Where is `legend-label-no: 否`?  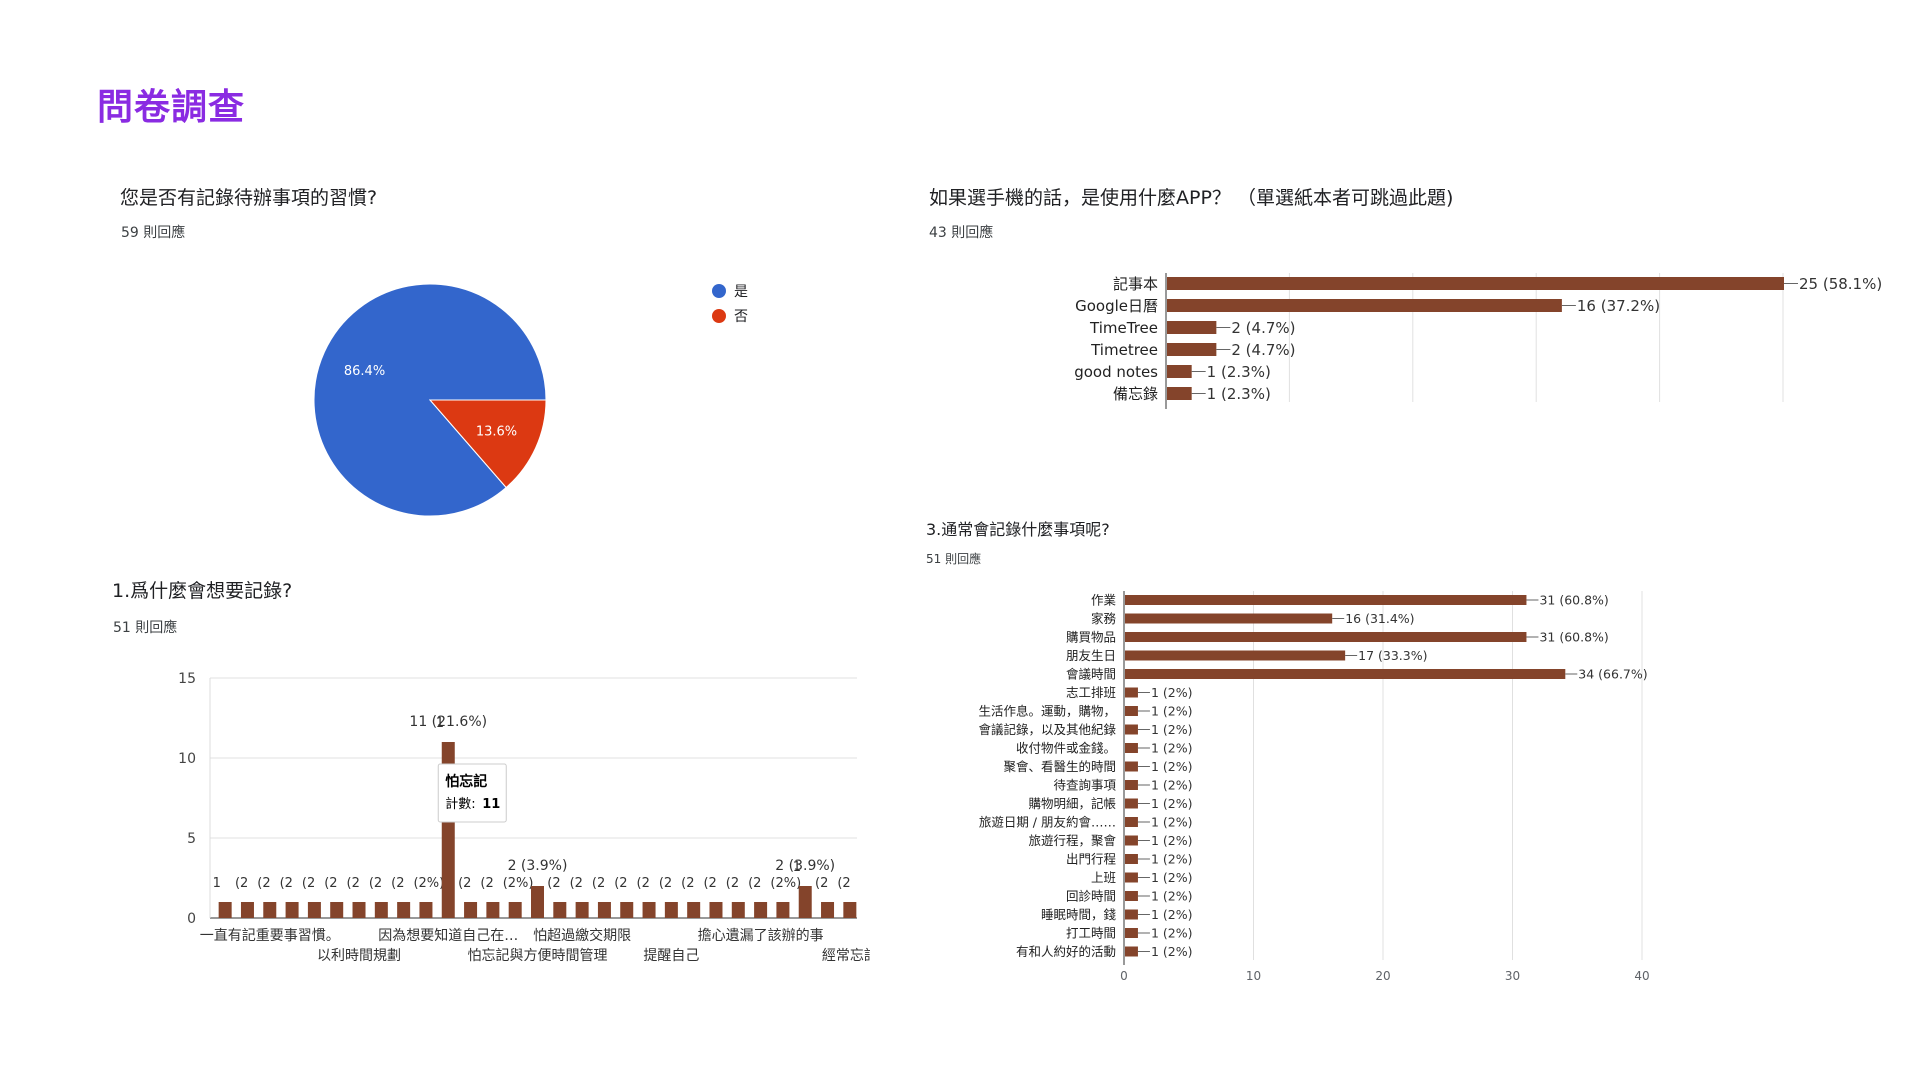 legend-label-no: 否 is located at coordinates (741, 316).